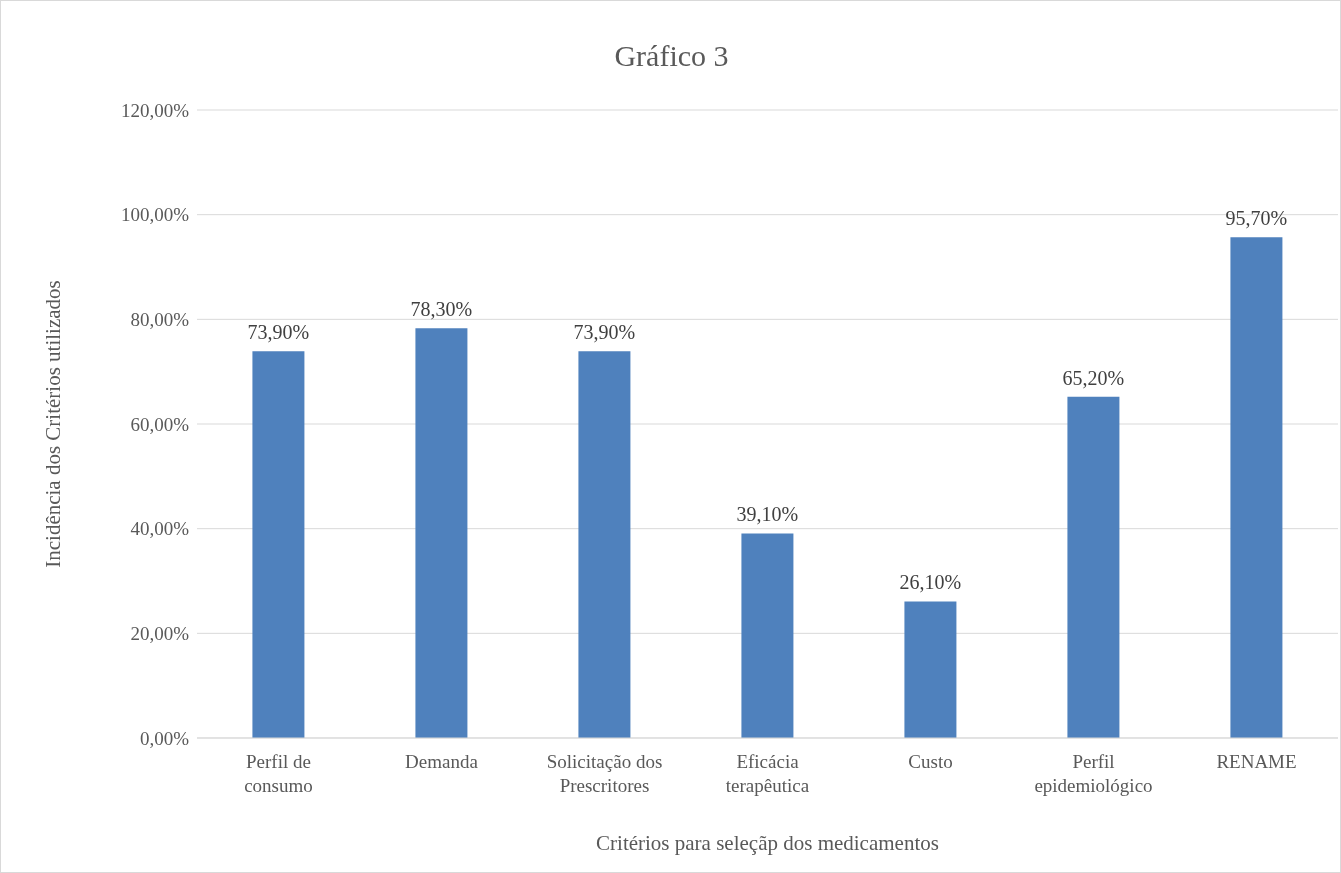 The width and height of the screenshot is (1341, 873). I want to click on x-tick-label: Perfil de consumo, so click(278, 773).